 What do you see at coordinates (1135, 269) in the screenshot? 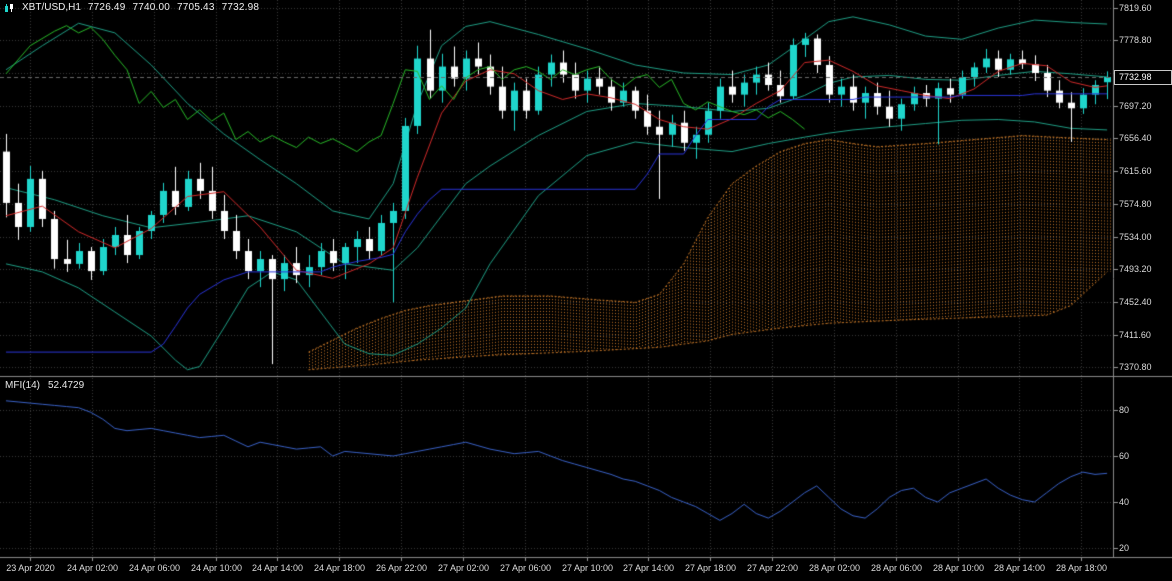
I see `price-axis-label: 7493.20` at bounding box center [1135, 269].